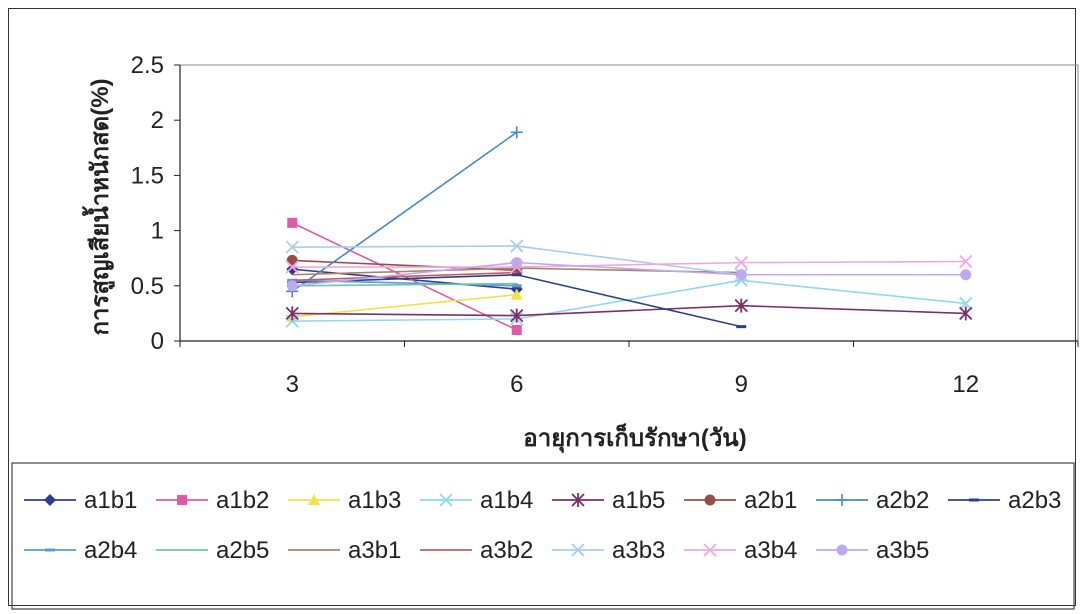  Describe the element at coordinates (741, 384) in the screenshot. I see `x-tick-label: 9` at that location.